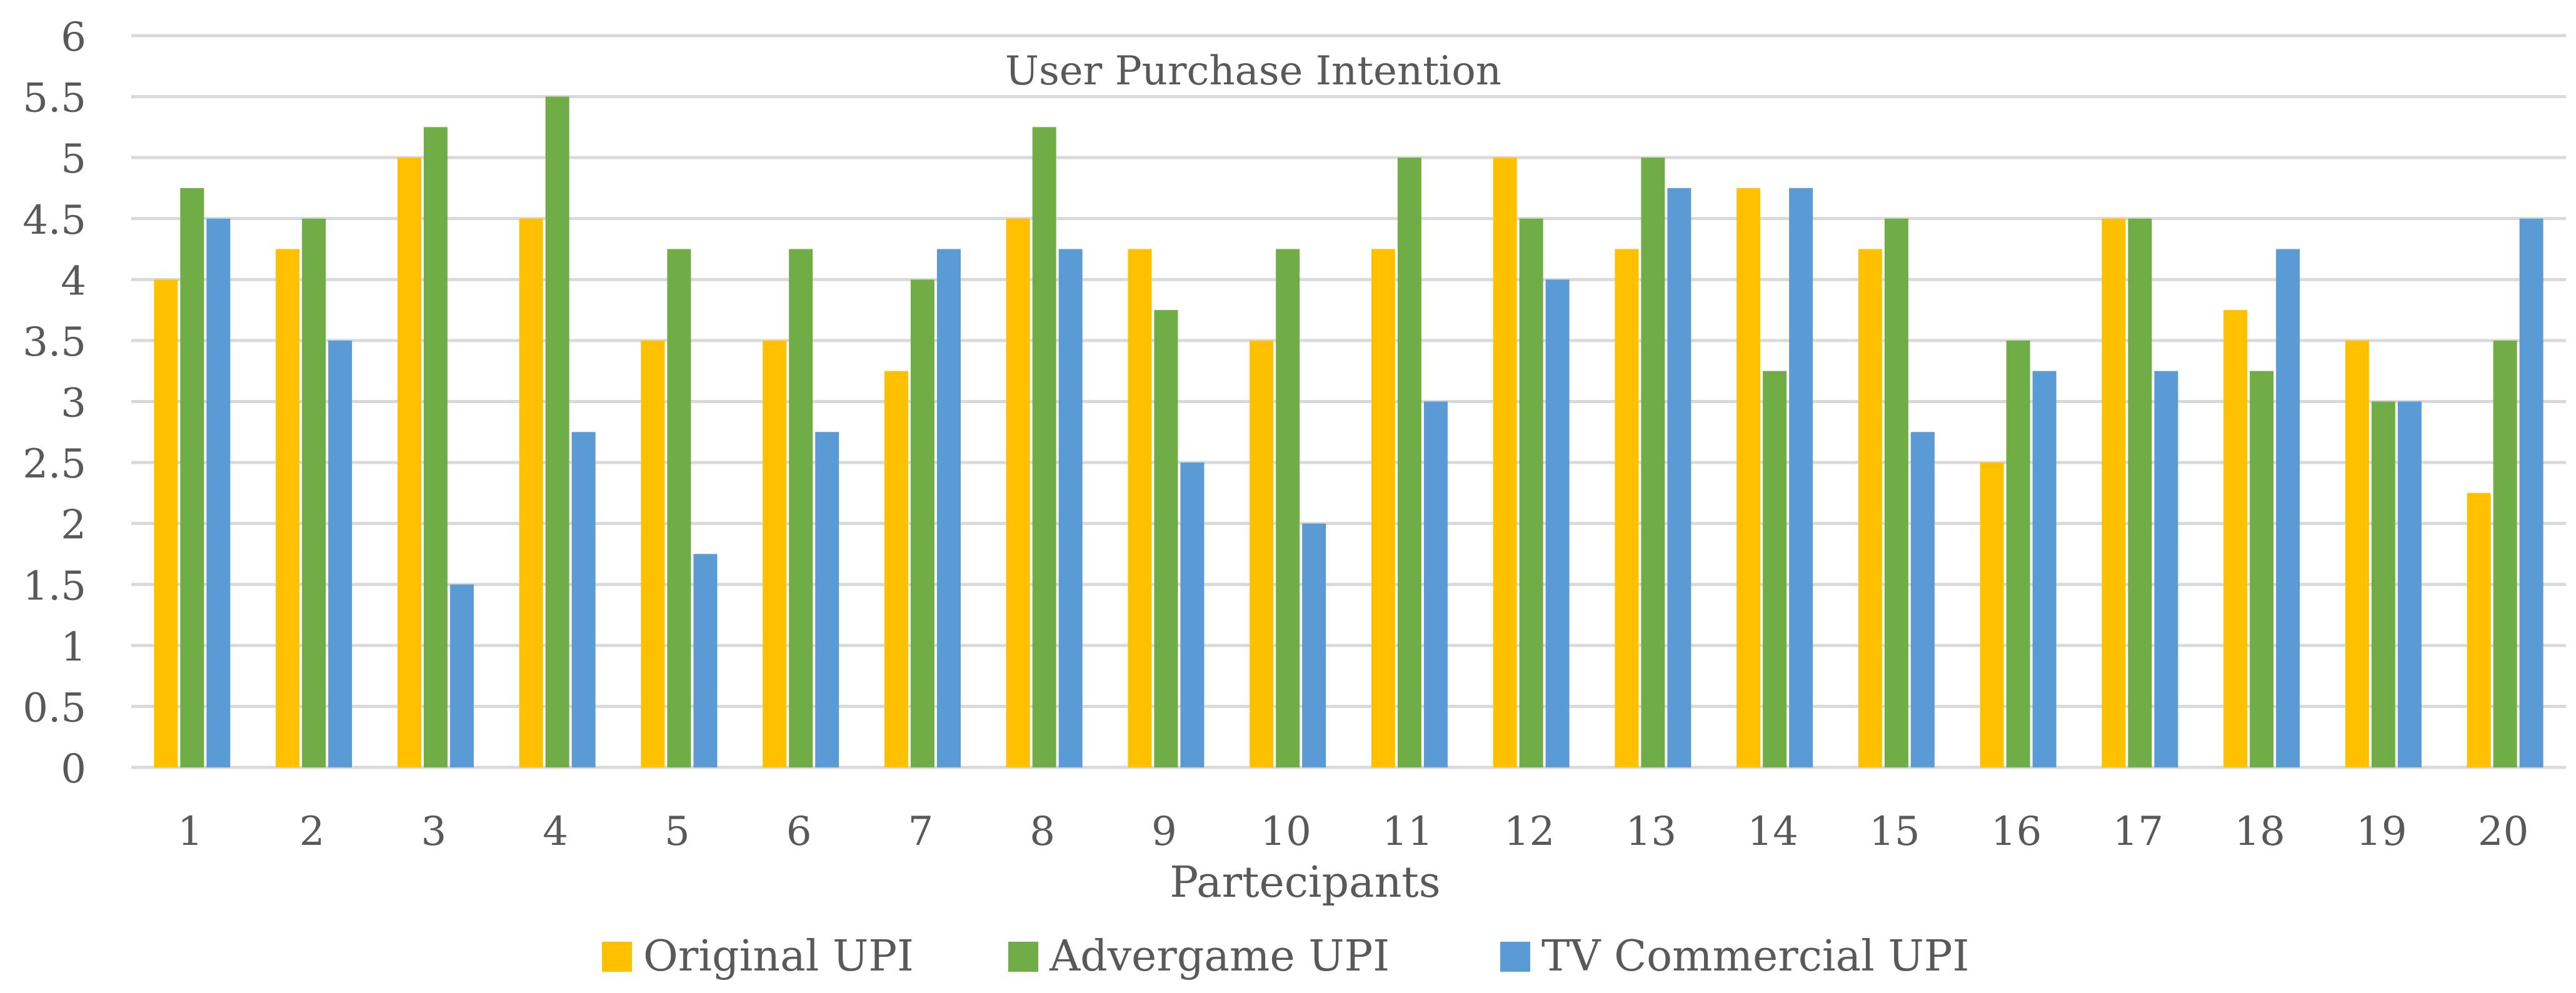 The image size is (2576, 993). What do you see at coordinates (73, 281) in the screenshot?
I see `y-tick-label: 4` at bounding box center [73, 281].